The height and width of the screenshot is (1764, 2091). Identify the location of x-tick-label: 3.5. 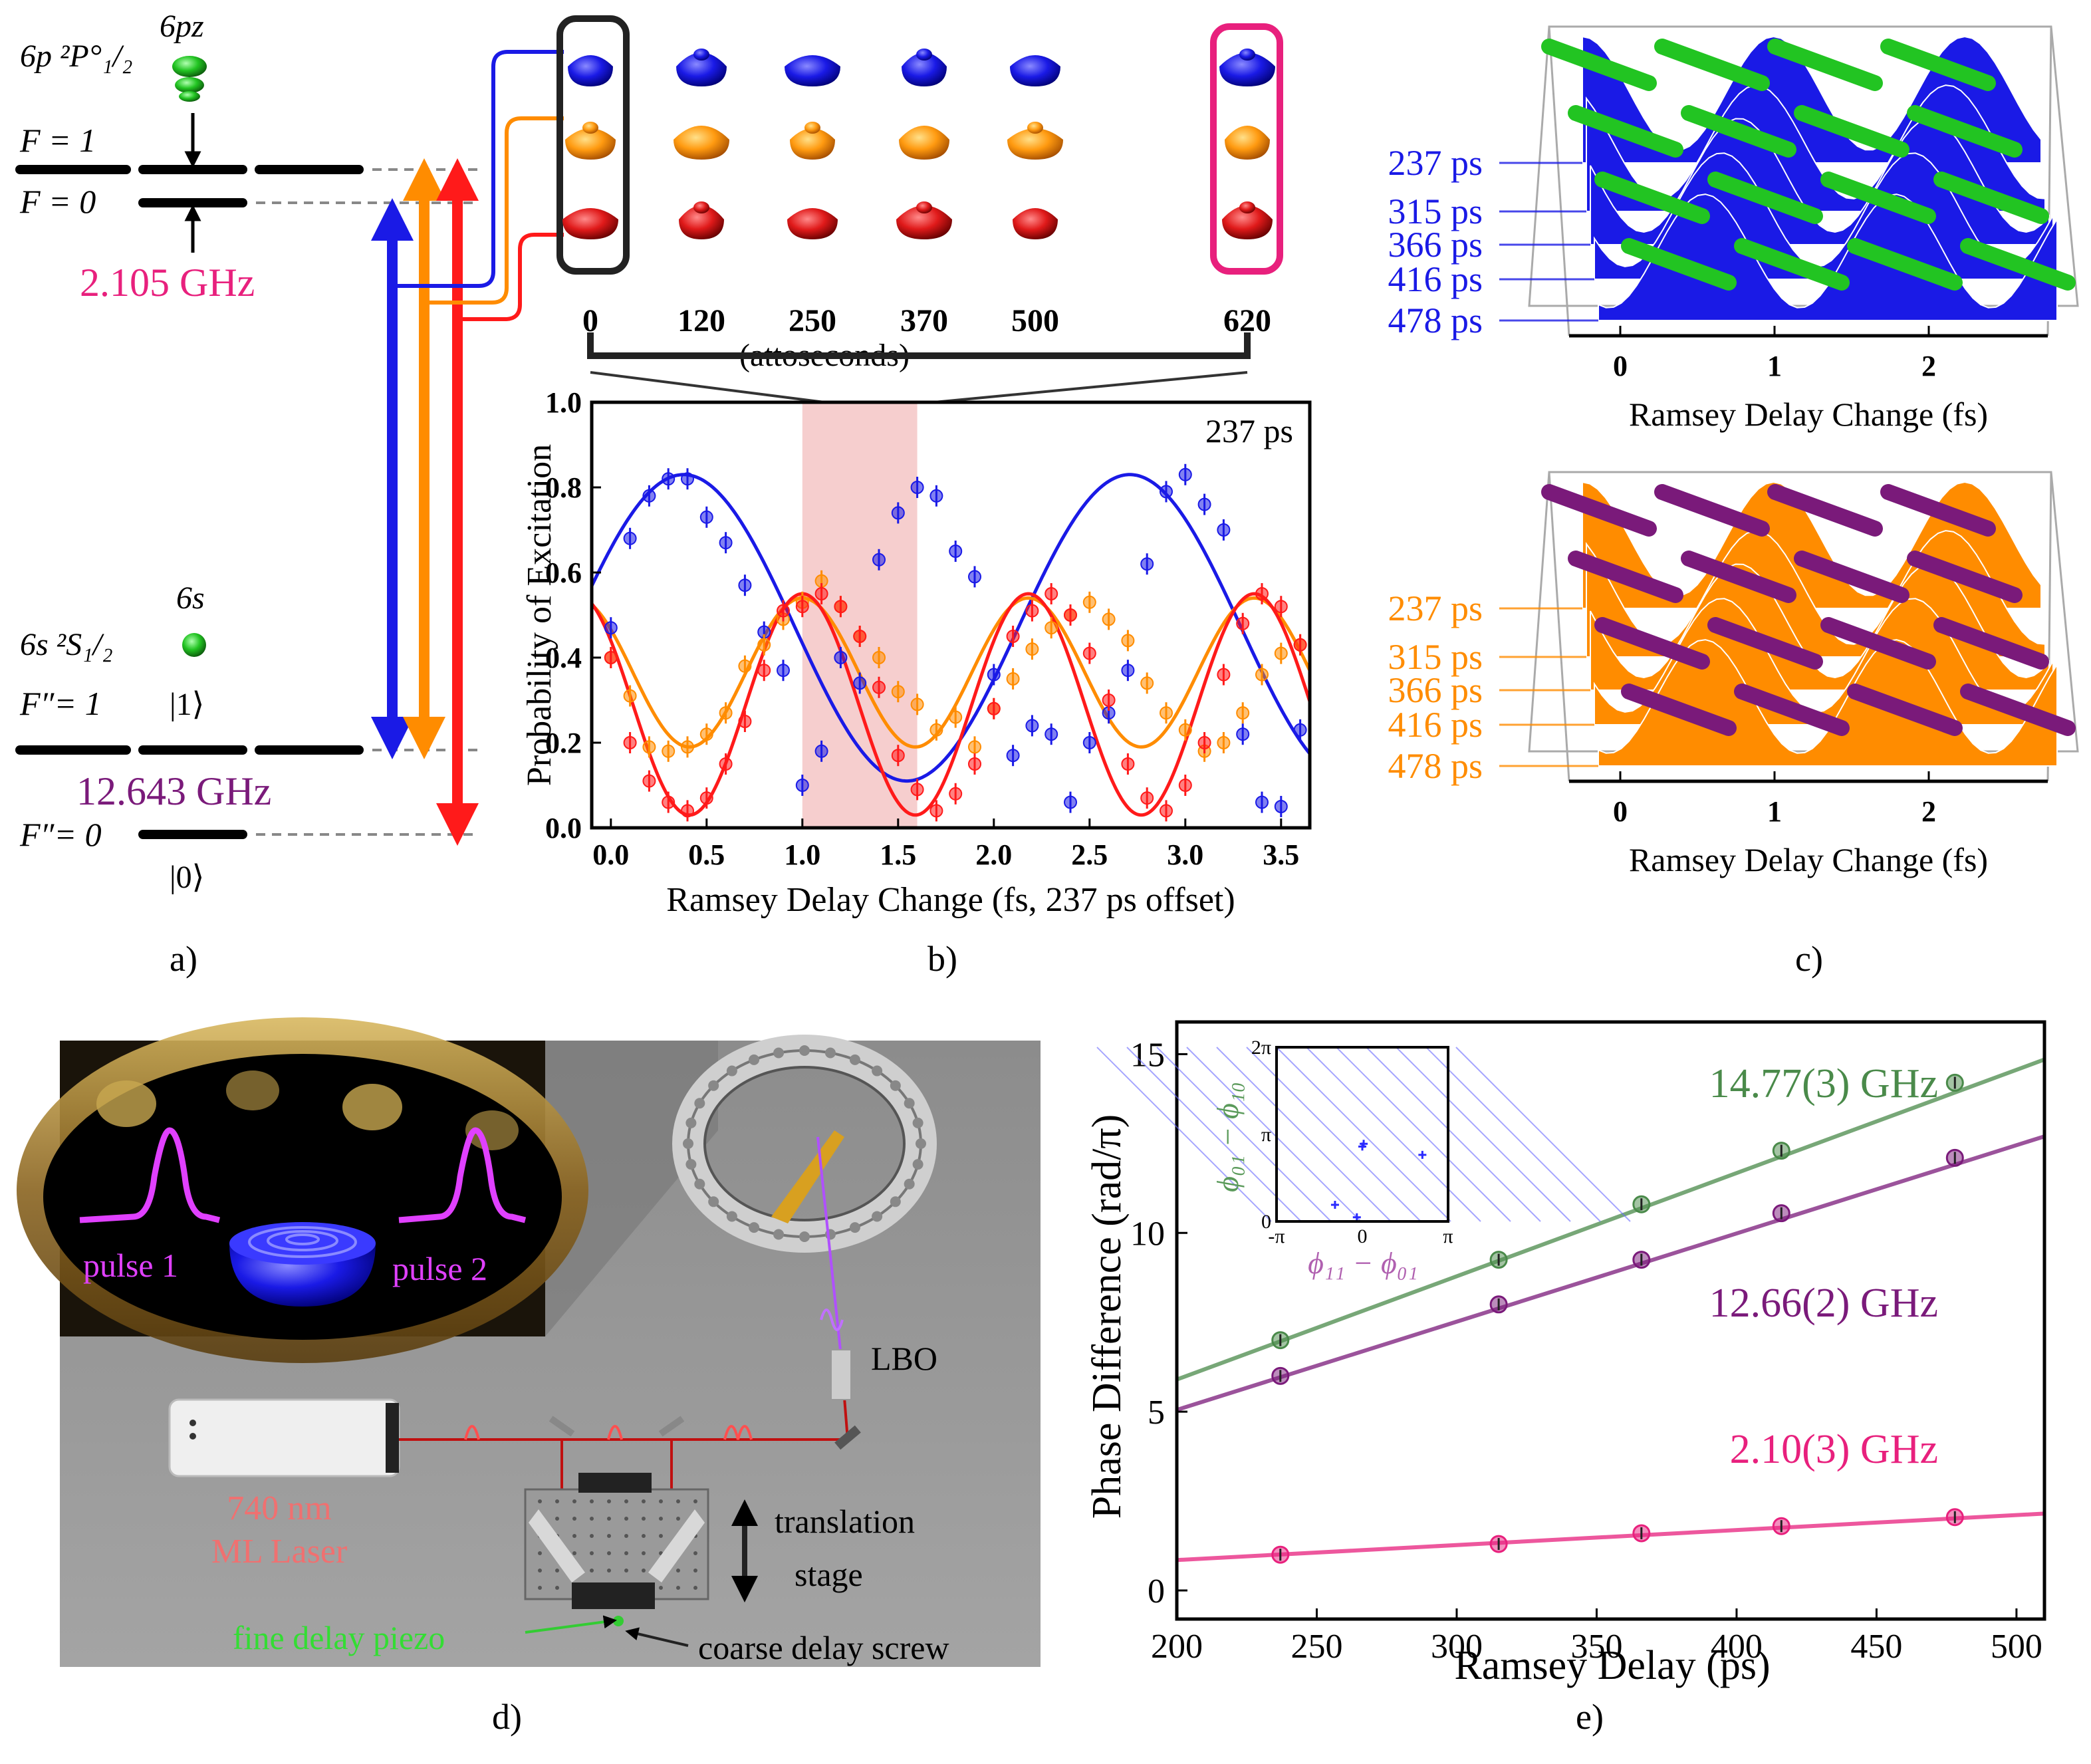
(1281, 855).